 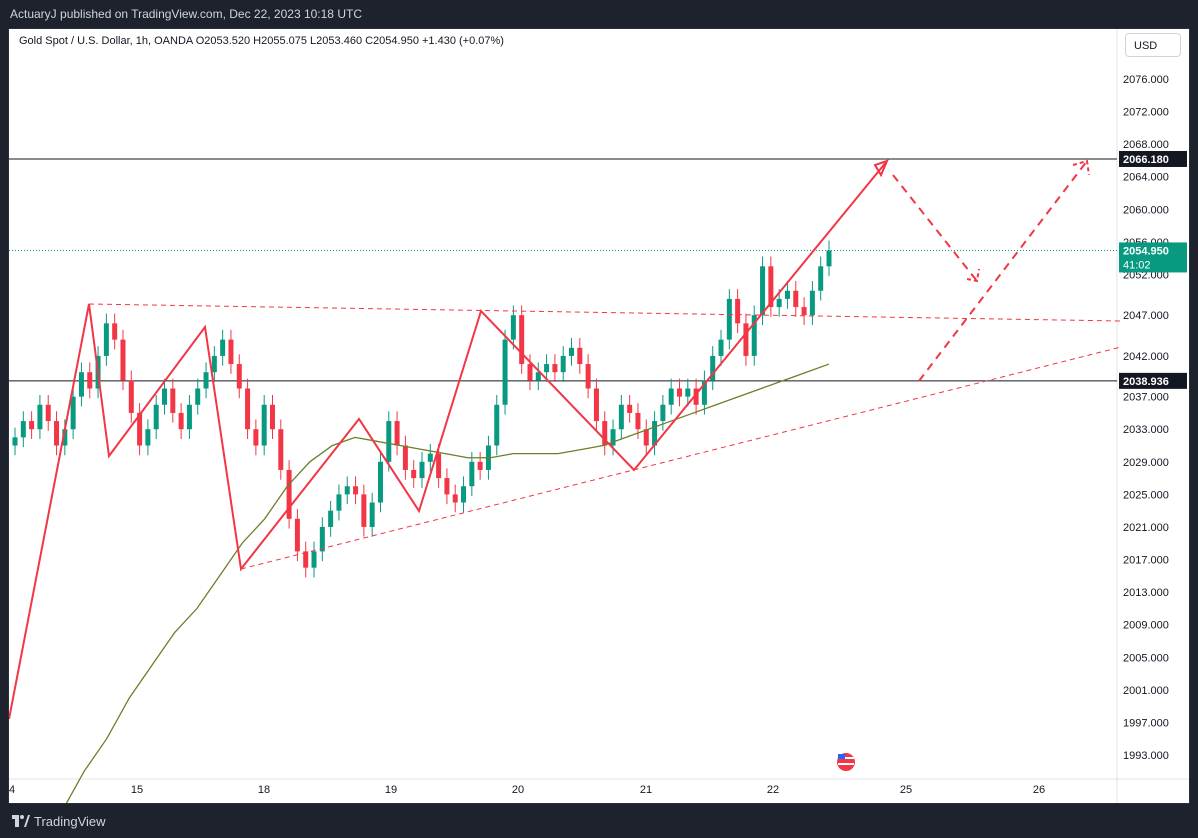 I want to click on y-tick-label: 2013.000, so click(x=1146, y=593).